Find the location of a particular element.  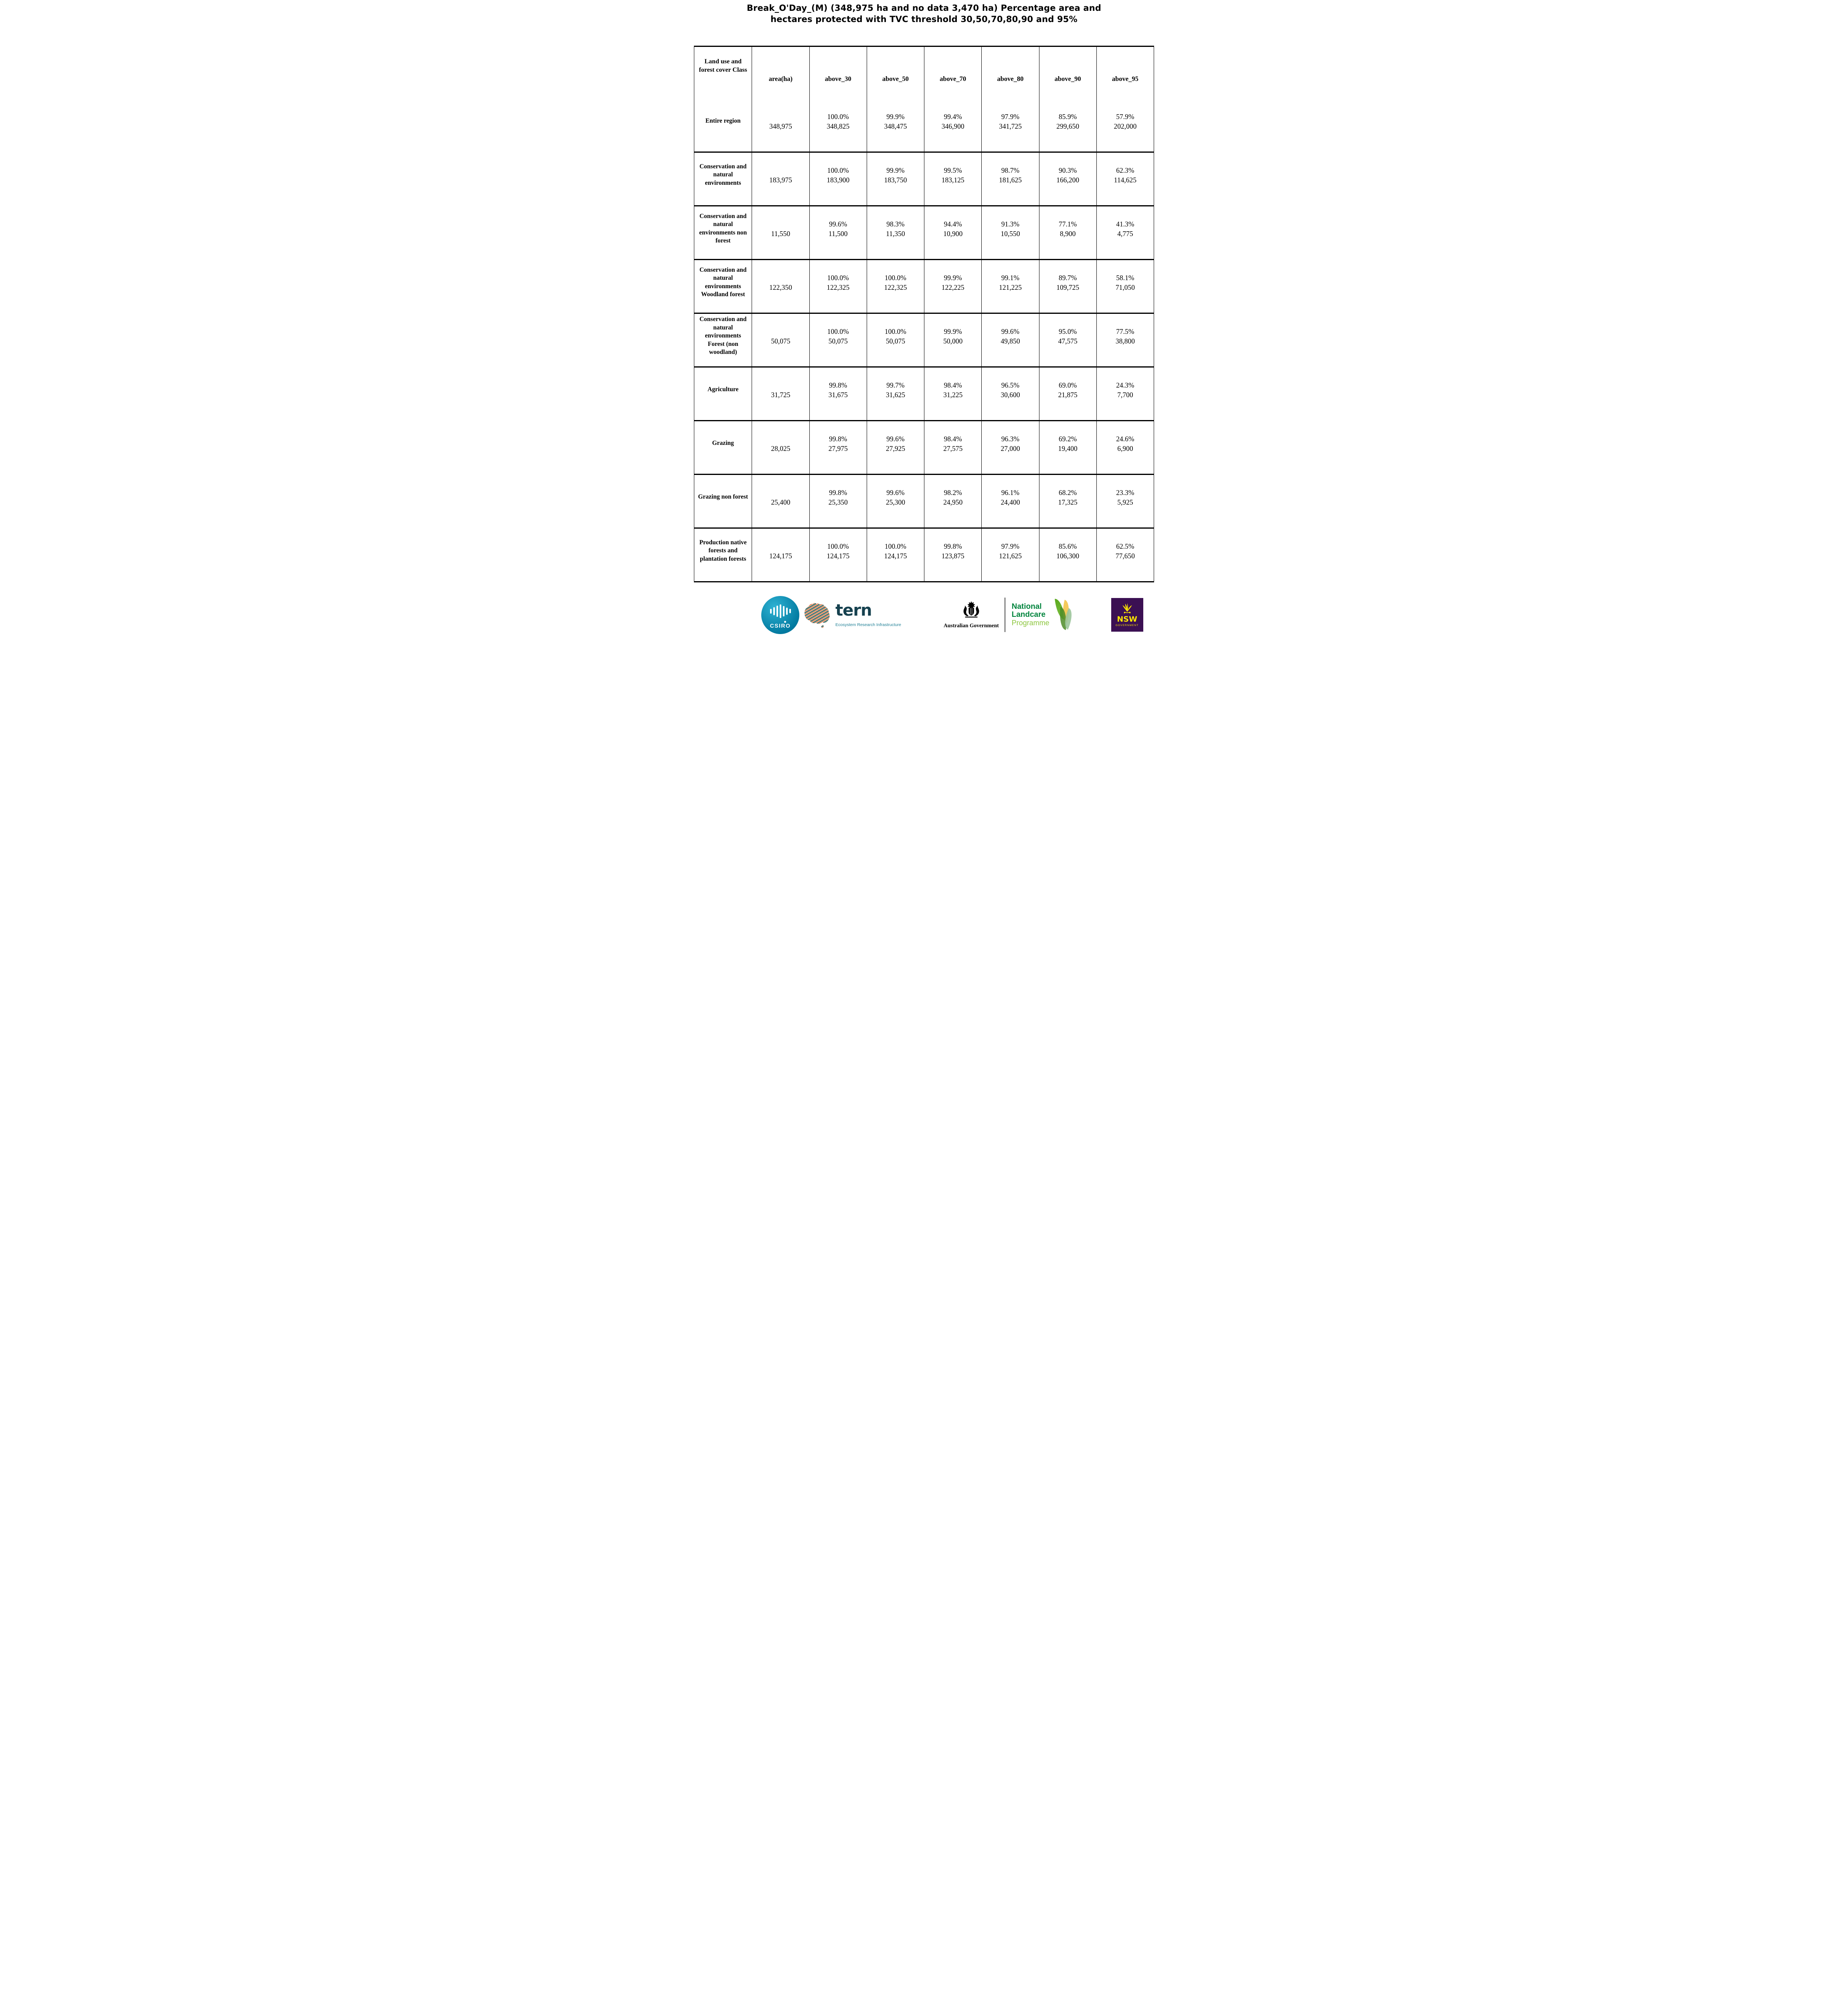

landuse-class-label: Grazing is located at coordinates (723, 443).